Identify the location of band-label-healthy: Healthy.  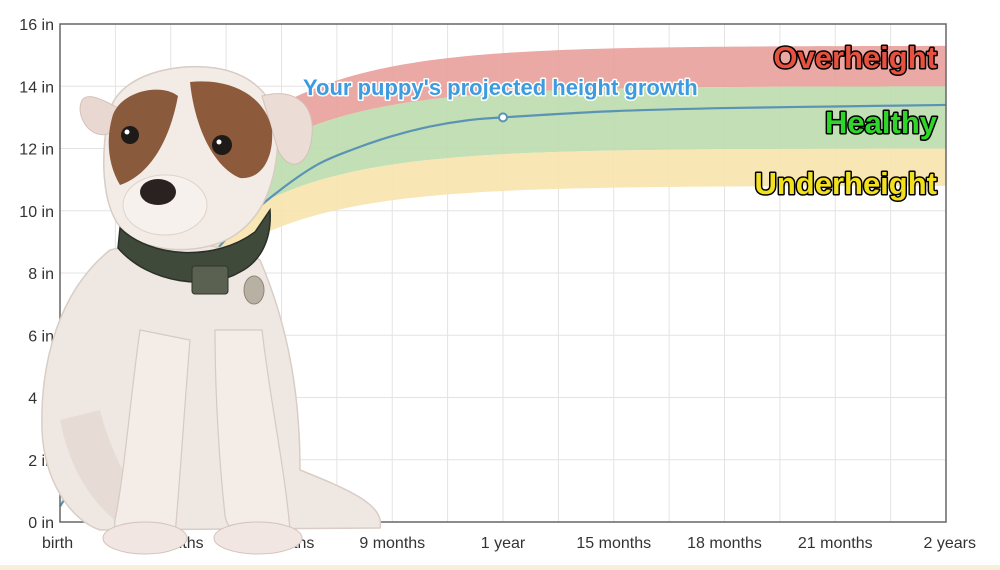
(881, 122).